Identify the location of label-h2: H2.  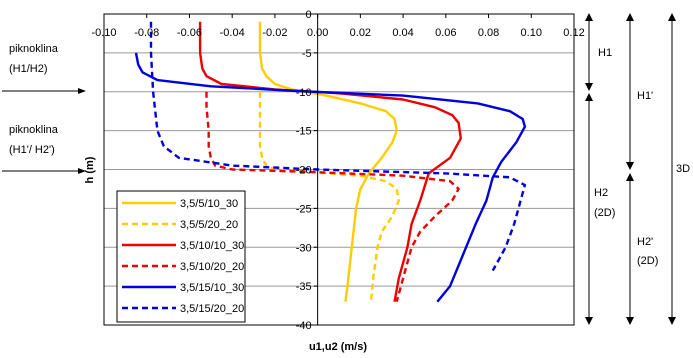
(601, 193).